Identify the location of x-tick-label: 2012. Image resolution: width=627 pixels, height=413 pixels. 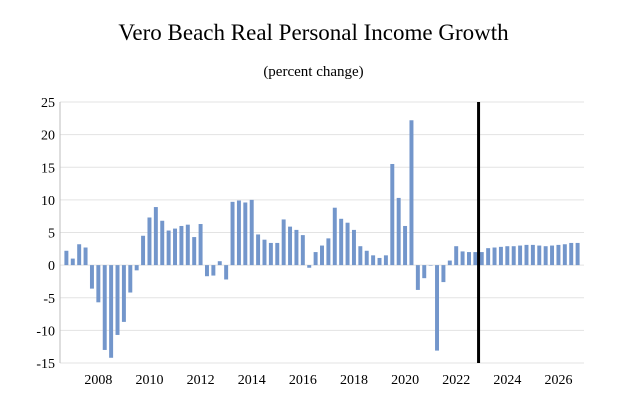
(201, 380).